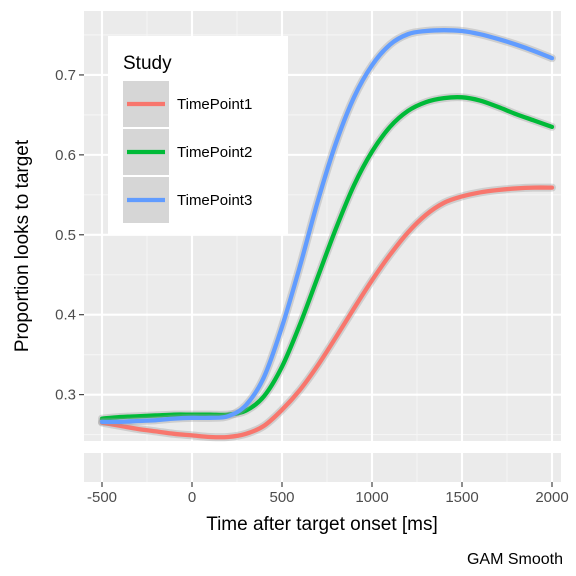 The width and height of the screenshot is (576, 576). Describe the element at coordinates (65, 235) in the screenshot. I see `y-tick-label: 0.5` at that location.